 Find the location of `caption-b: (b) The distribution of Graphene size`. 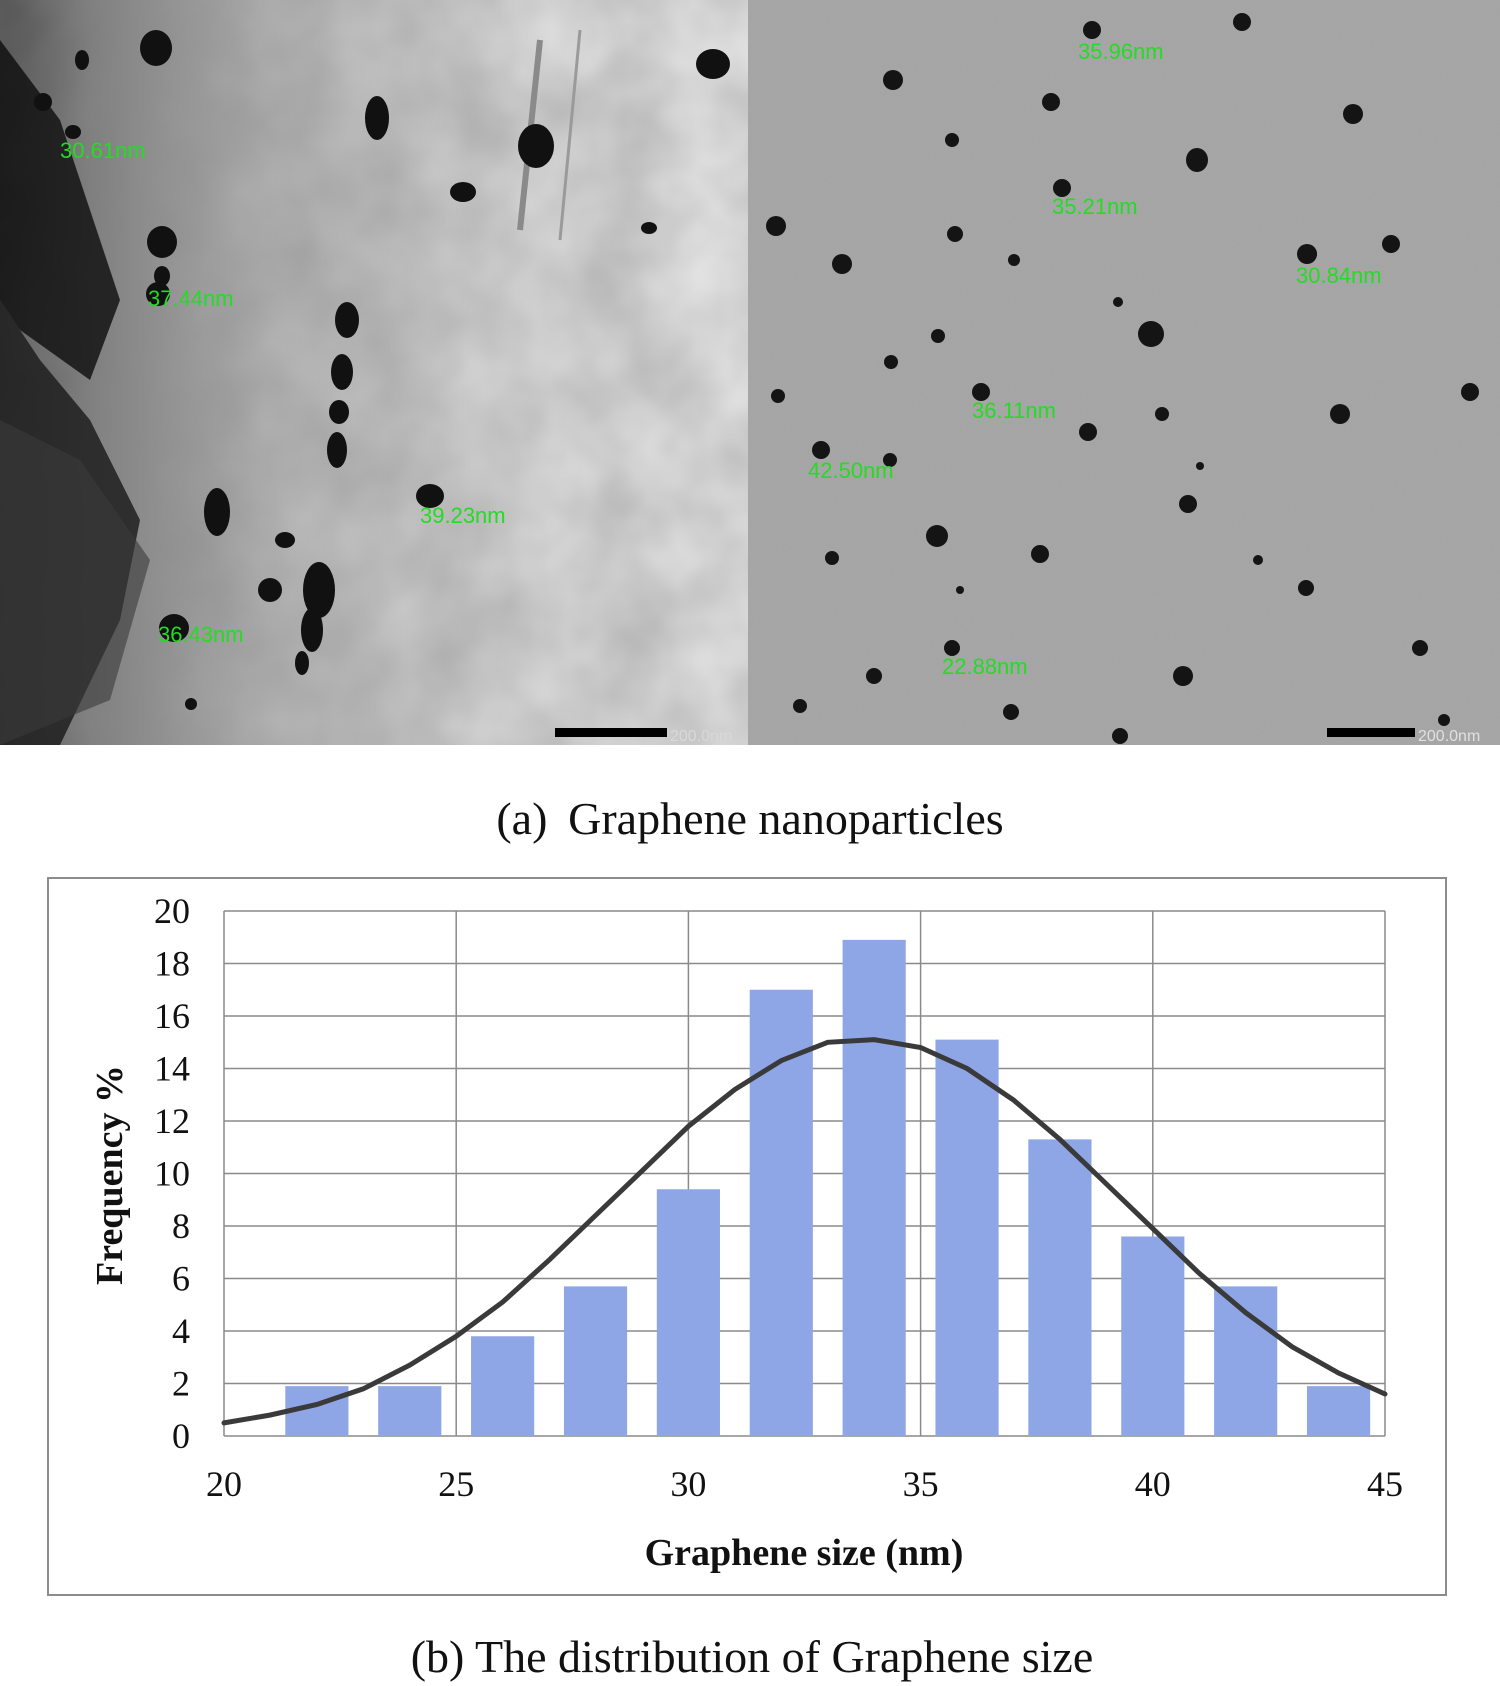

caption-b: (b) The distribution of Graphene size is located at coordinates (752, 1656).